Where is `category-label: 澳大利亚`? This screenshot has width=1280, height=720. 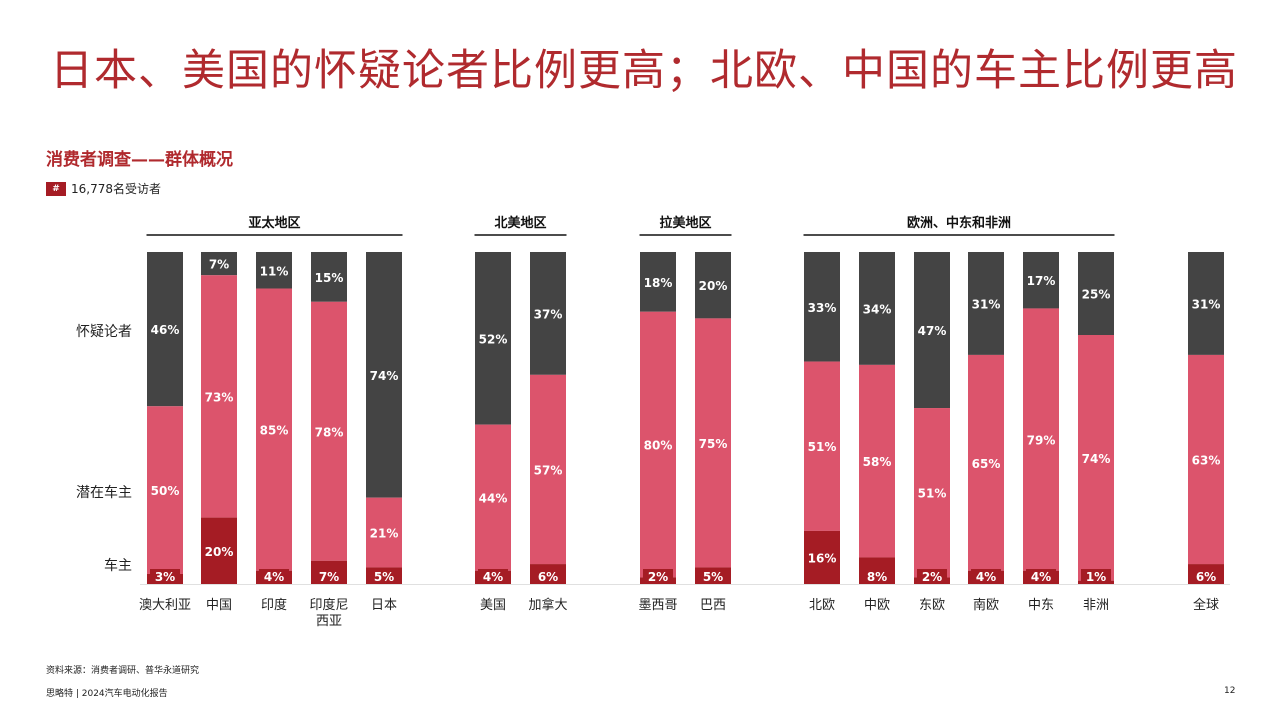 category-label: 澳大利亚 is located at coordinates (165, 605).